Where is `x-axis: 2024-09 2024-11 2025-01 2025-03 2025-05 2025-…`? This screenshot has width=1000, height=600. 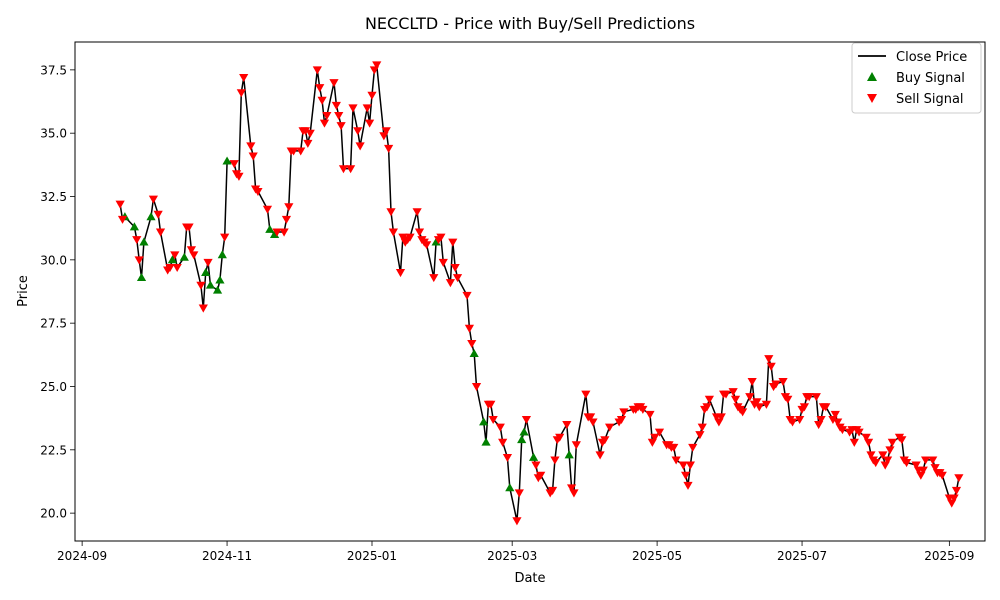 x-axis: 2024-09 2024-11 2025-01 2025-03 2025-05 2025-… is located at coordinates (515, 552).